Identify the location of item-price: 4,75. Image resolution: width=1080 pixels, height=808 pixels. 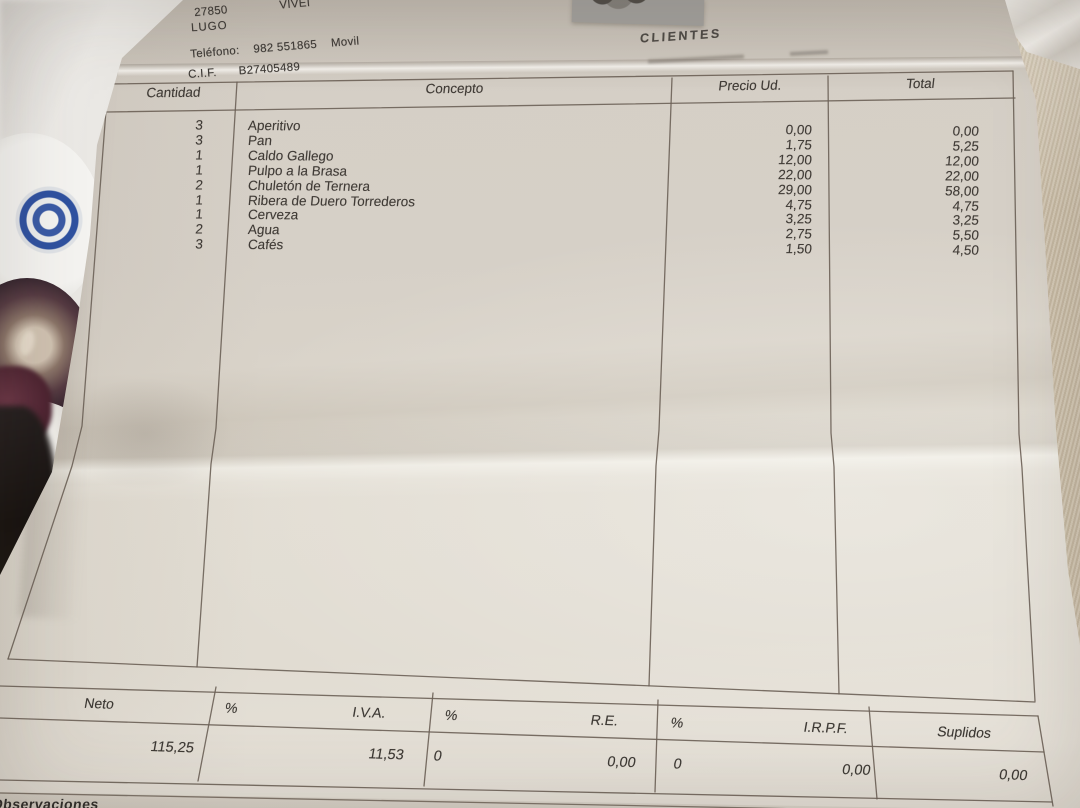
(798, 204).